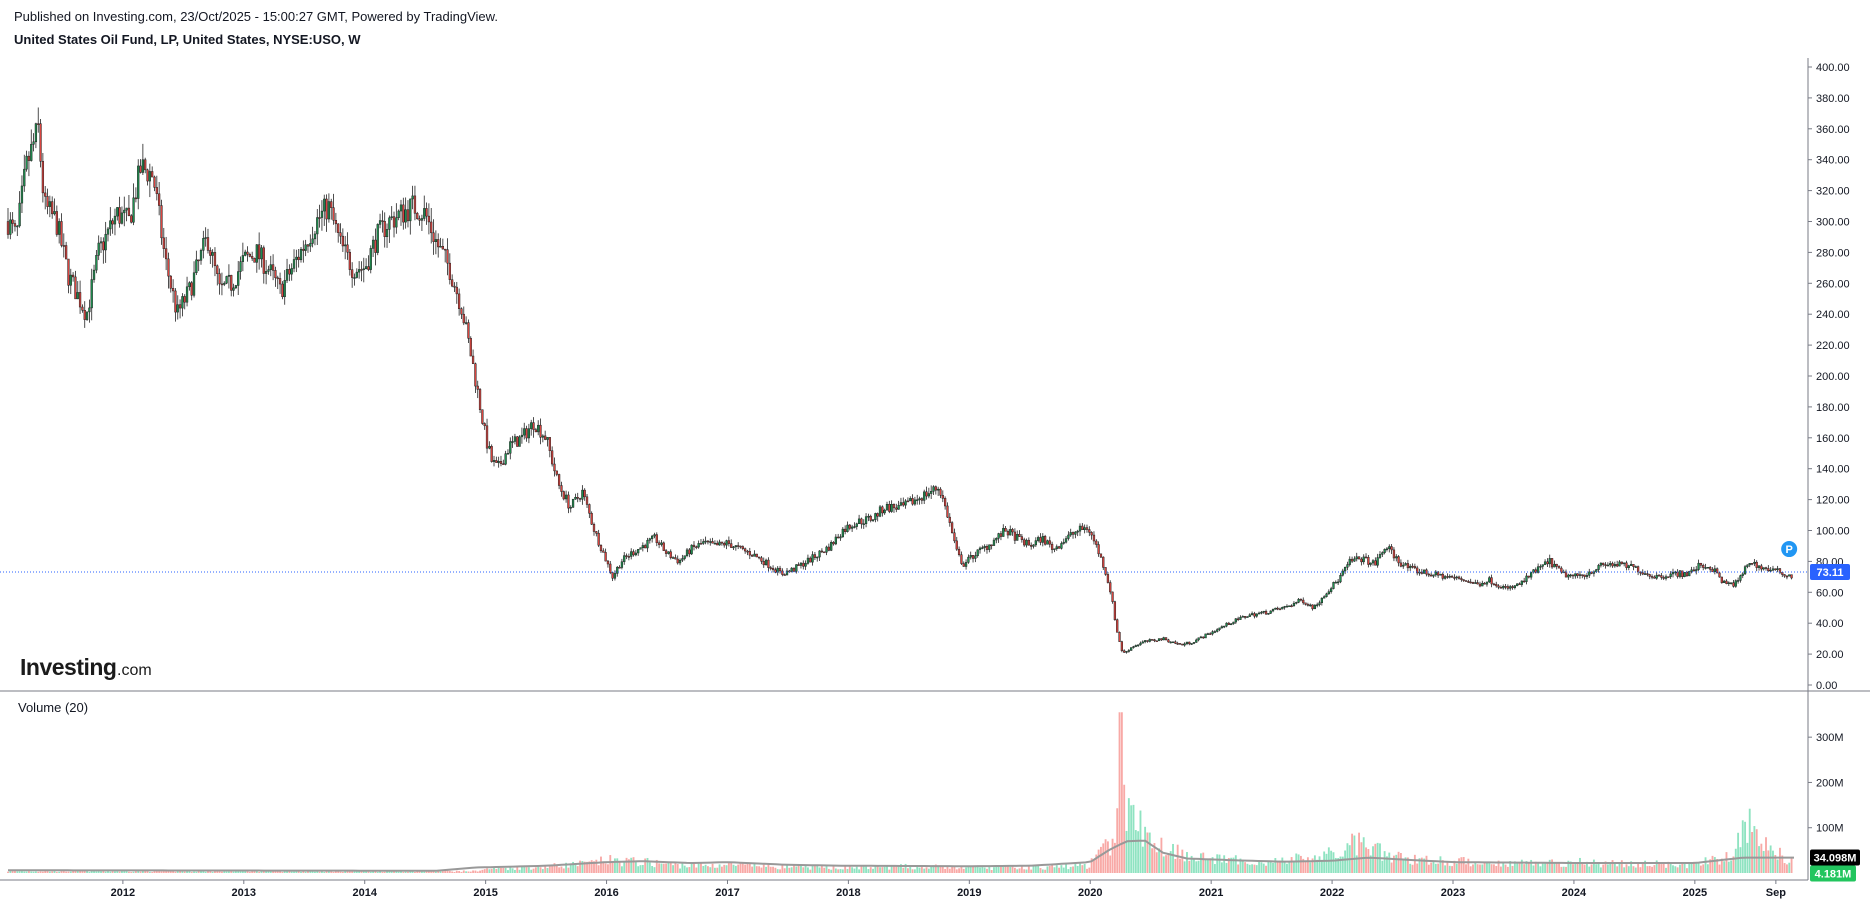  What do you see at coordinates (134, 670) in the screenshot?
I see `logo-domain: .com` at bounding box center [134, 670].